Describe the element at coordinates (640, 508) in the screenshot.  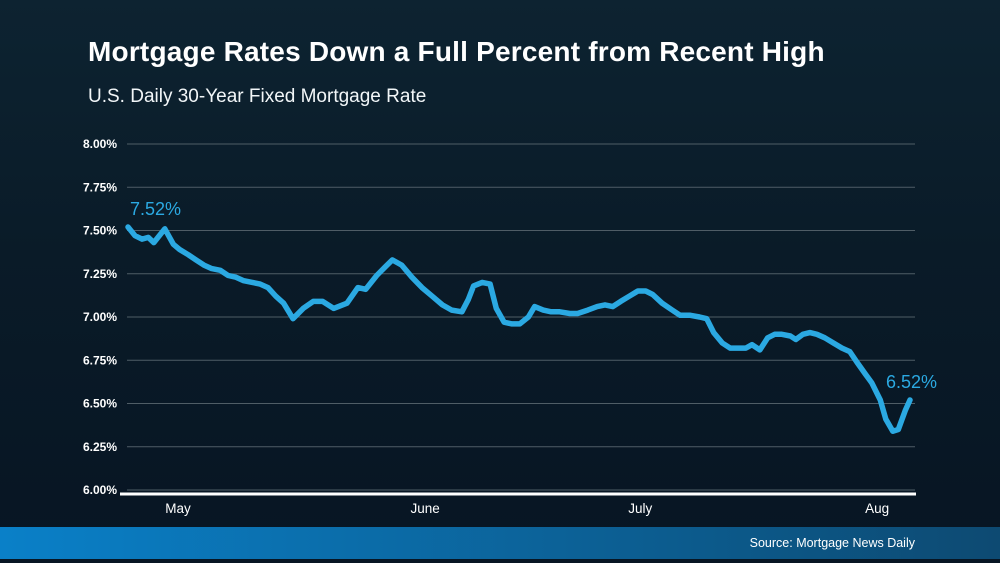
I see `x-axis-tick-label-july: July` at that location.